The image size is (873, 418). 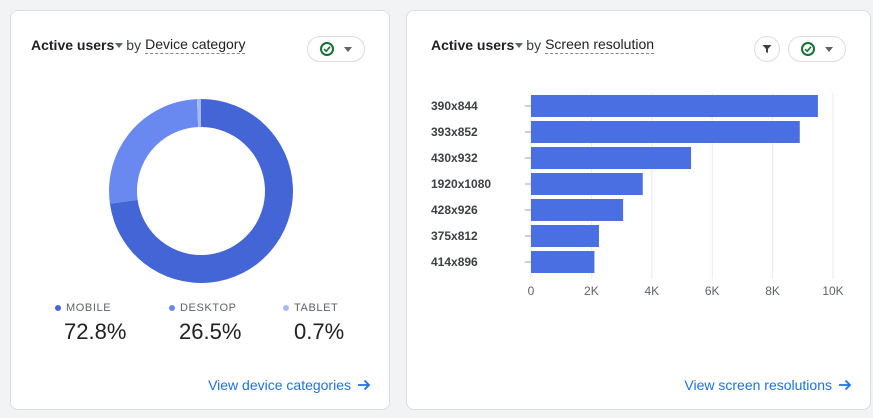 I want to click on device-card-title: Active users by Device category, so click(x=138, y=45).